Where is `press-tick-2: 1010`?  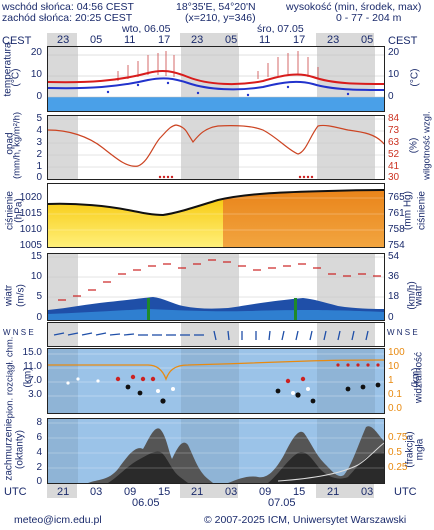 press-tick-2: 1010 is located at coordinates (30, 229).